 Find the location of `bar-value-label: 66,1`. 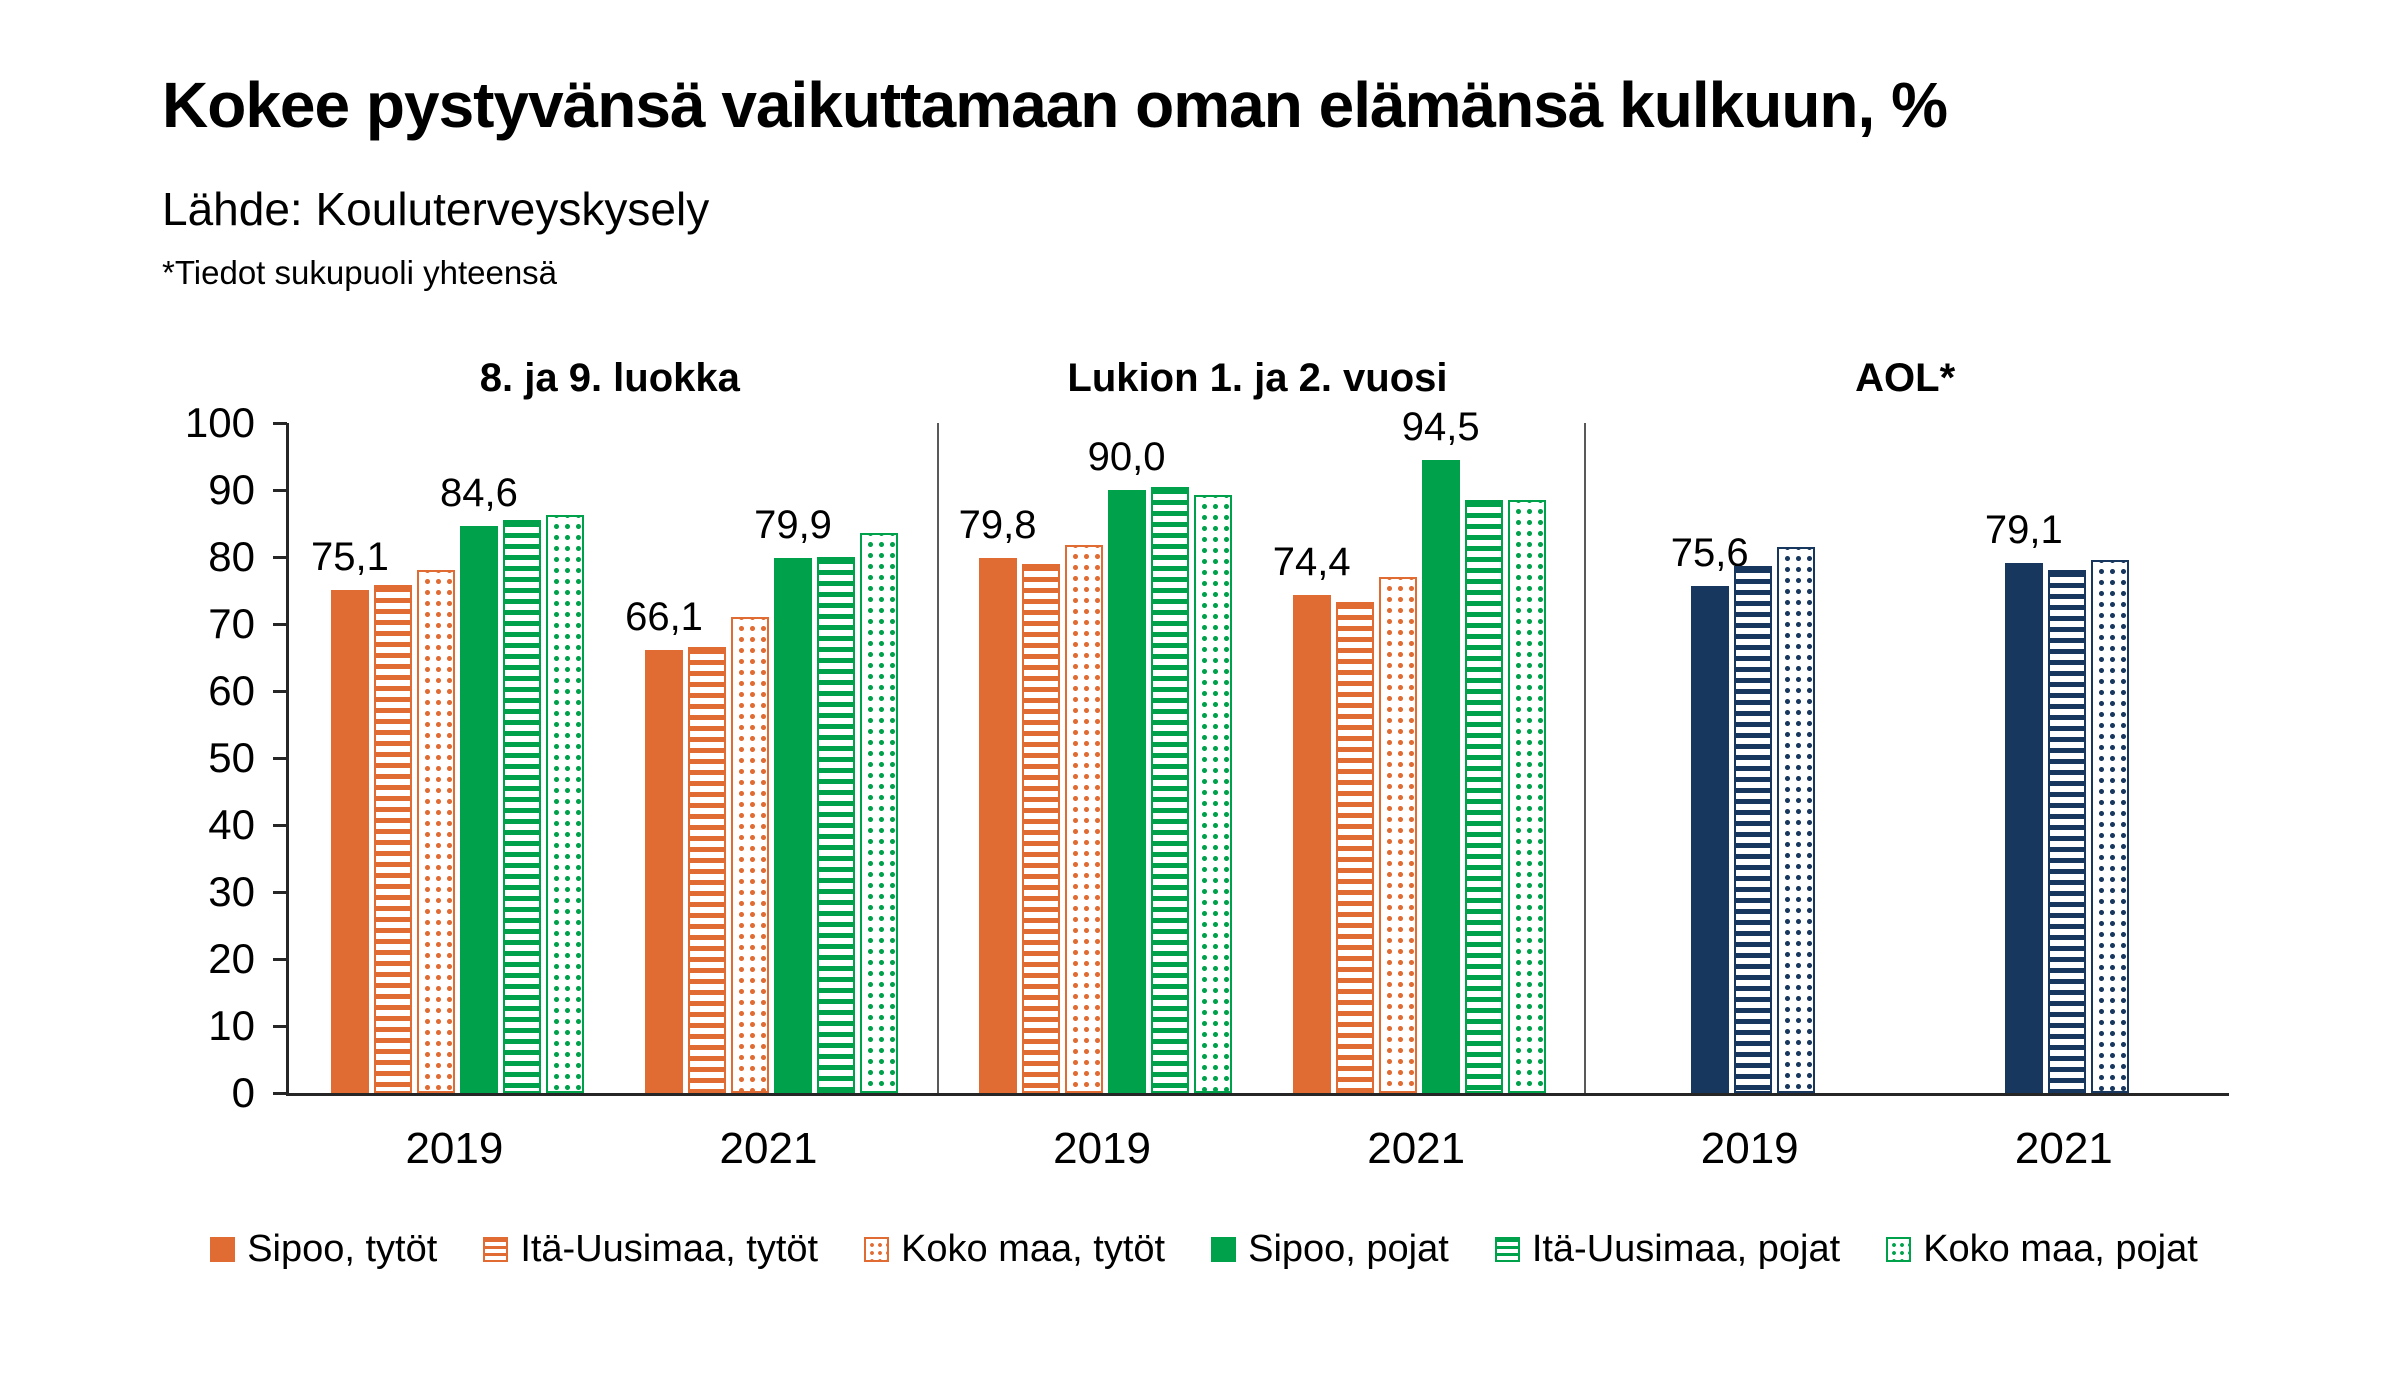

bar-value-label: 66,1 is located at coordinates (664, 617).